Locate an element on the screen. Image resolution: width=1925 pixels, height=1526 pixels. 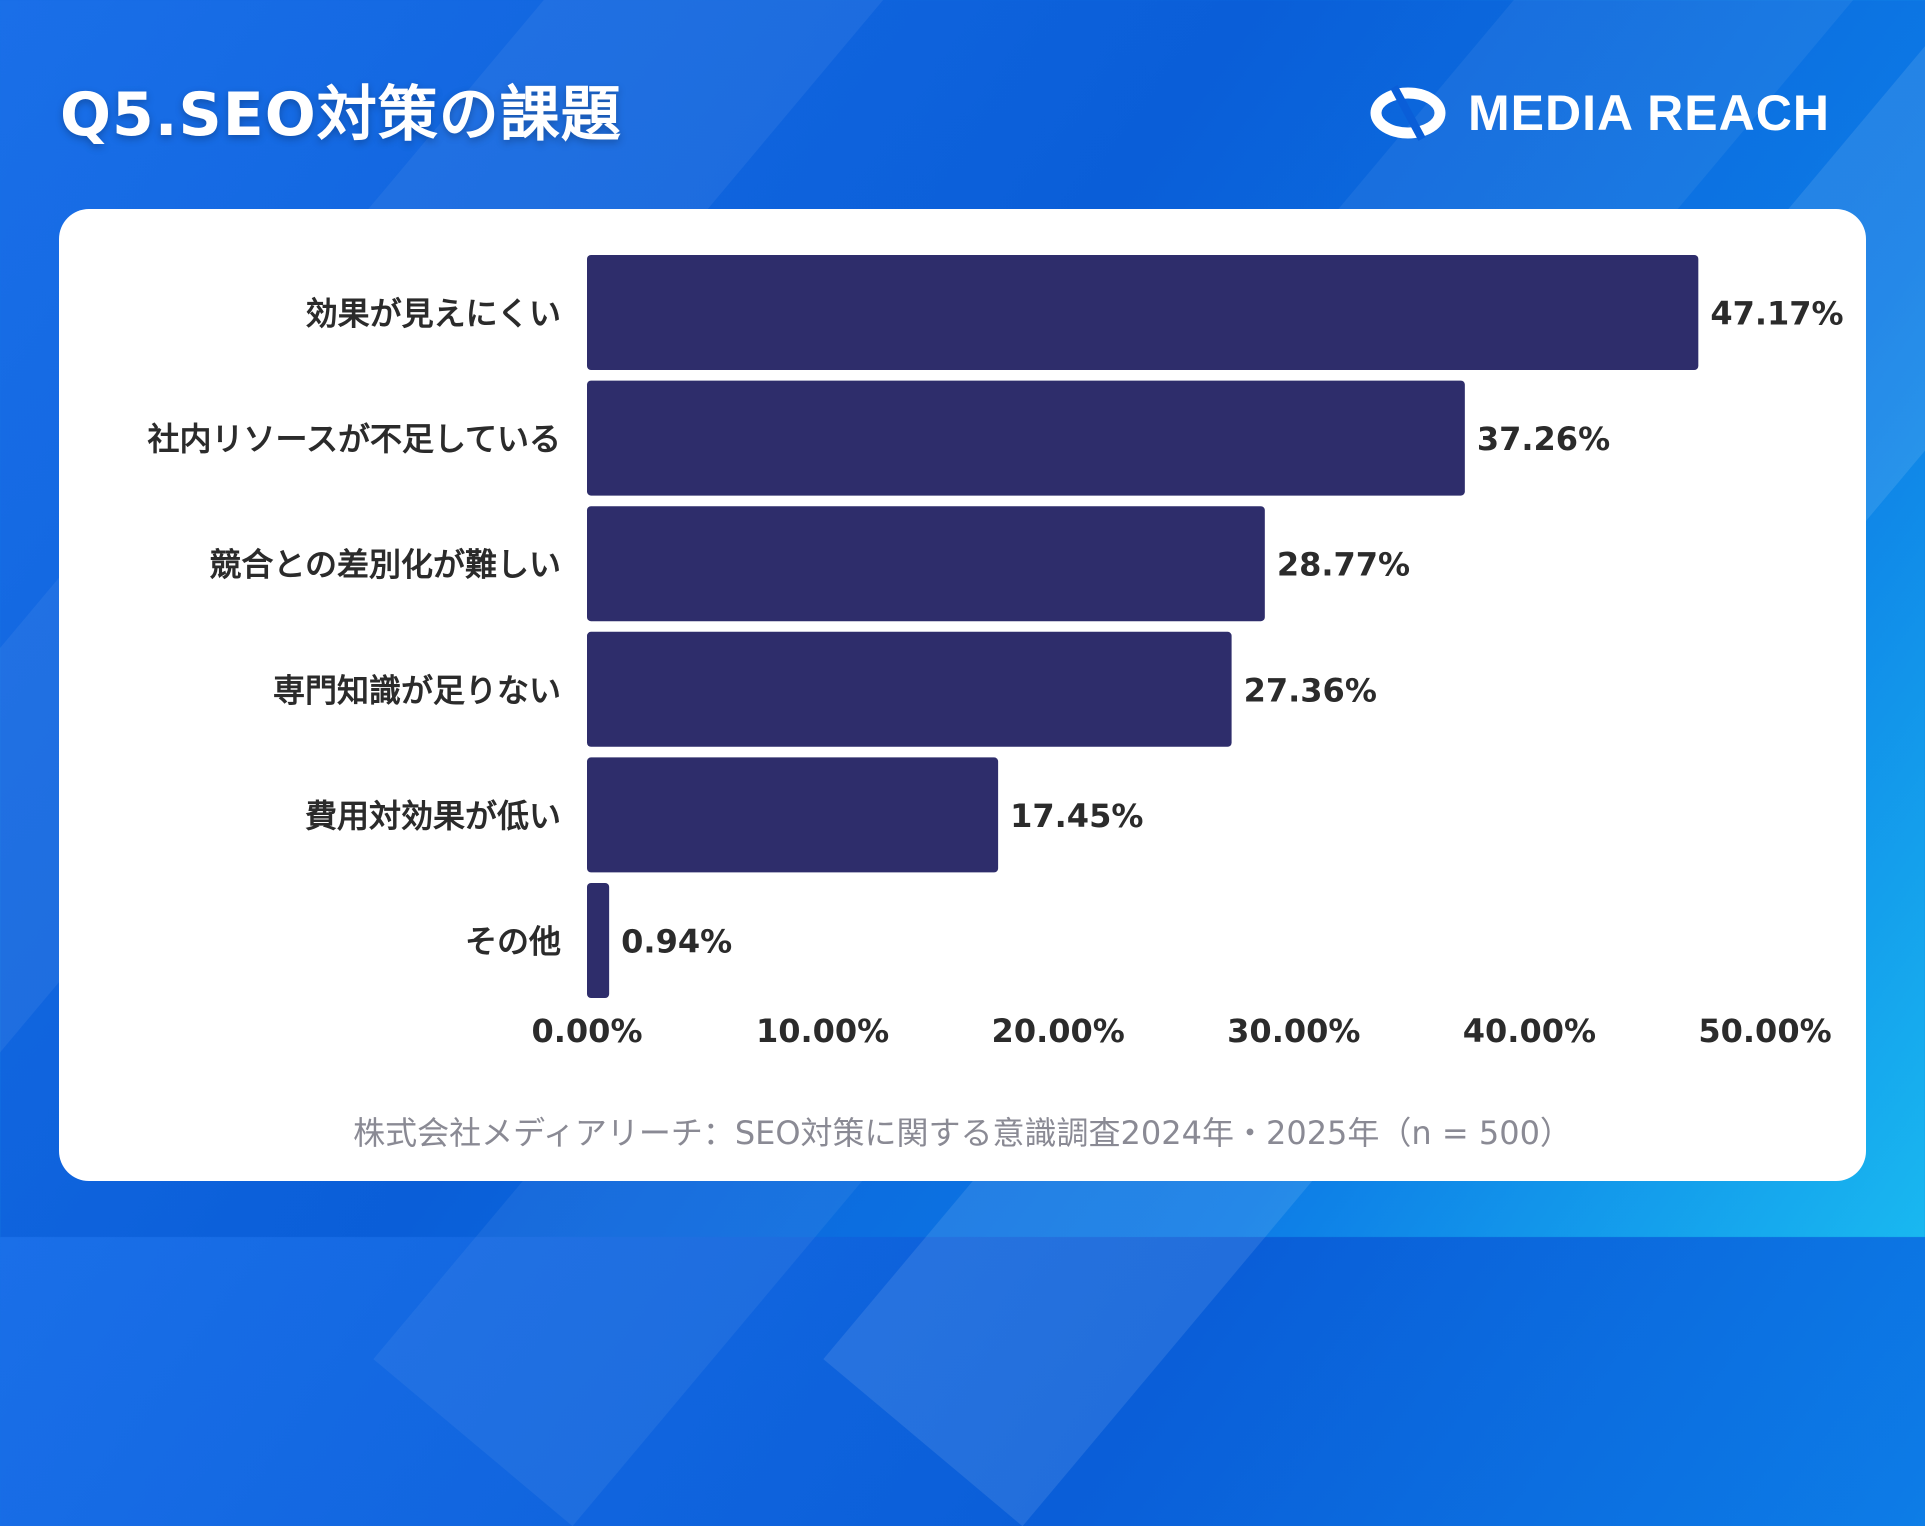
x-tick-label: 0.00% is located at coordinates (586, 1031).